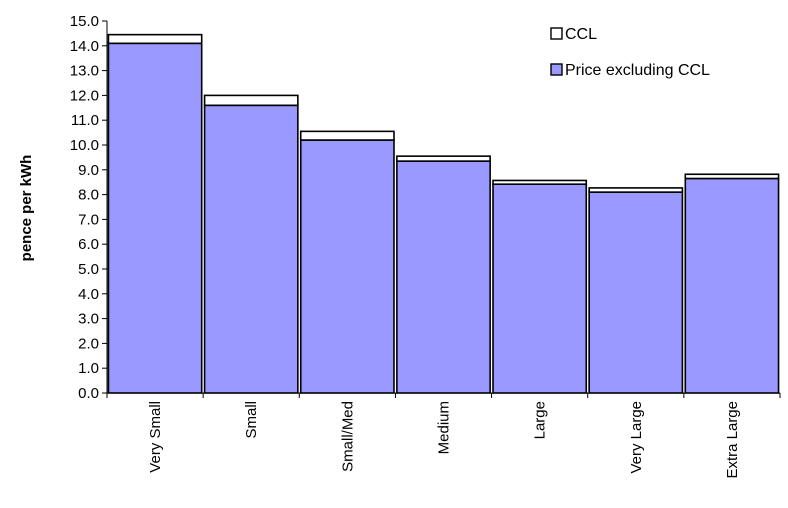 Image resolution: width=788 pixels, height=508 pixels. Describe the element at coordinates (347, 436) in the screenshot. I see `x-tick-label: Small/Med` at that location.